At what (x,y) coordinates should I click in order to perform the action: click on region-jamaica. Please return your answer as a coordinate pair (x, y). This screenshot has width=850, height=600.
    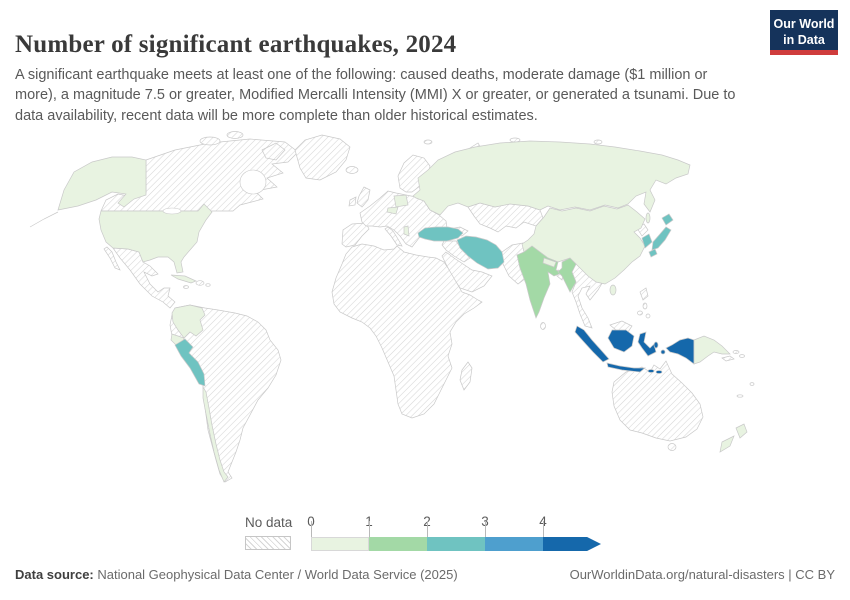
    Looking at the image, I should click on (186, 287).